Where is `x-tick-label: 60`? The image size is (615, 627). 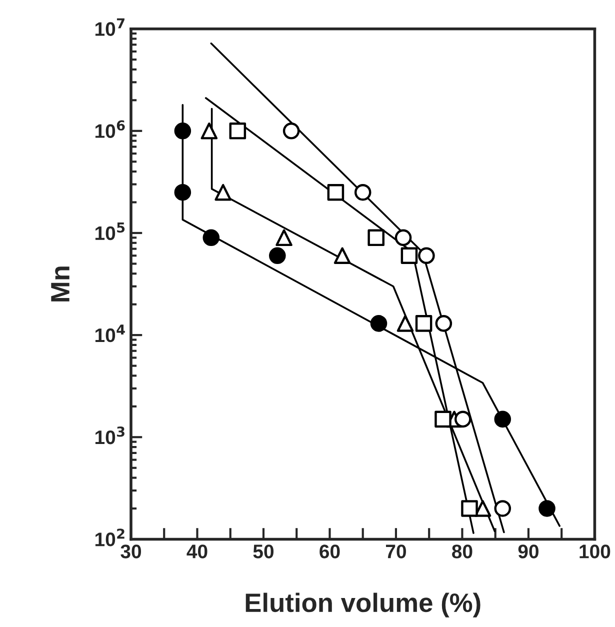
x-tick-label: 60 is located at coordinates (330, 551).